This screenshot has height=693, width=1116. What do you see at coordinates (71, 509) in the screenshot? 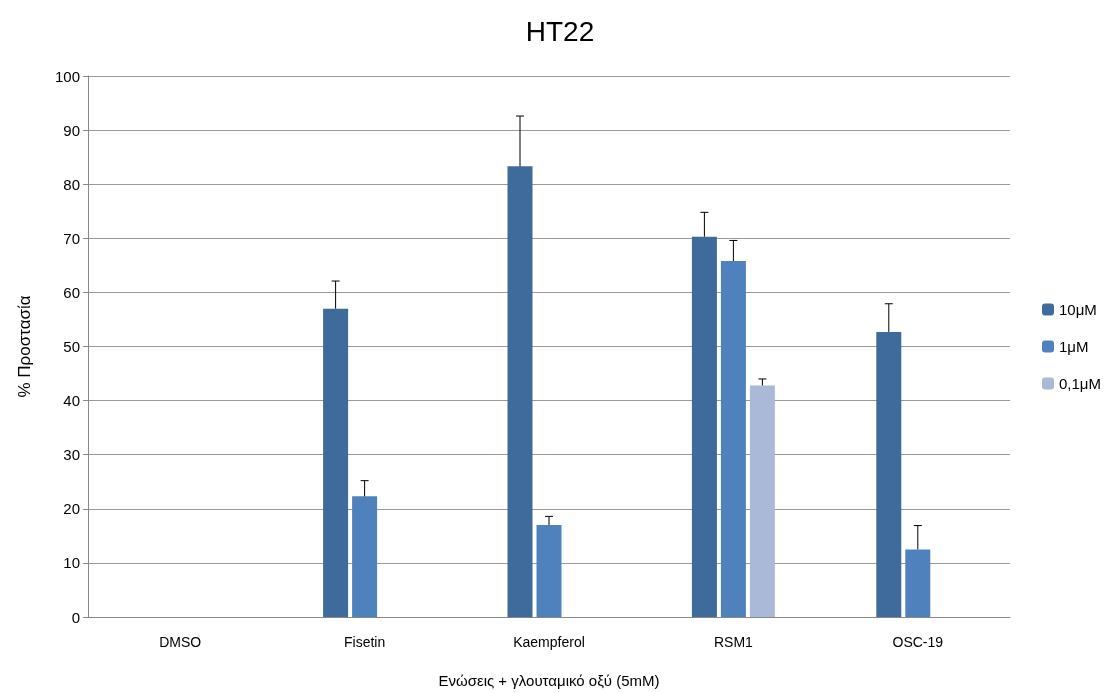
I see `y-tick-label: 20` at bounding box center [71, 509].